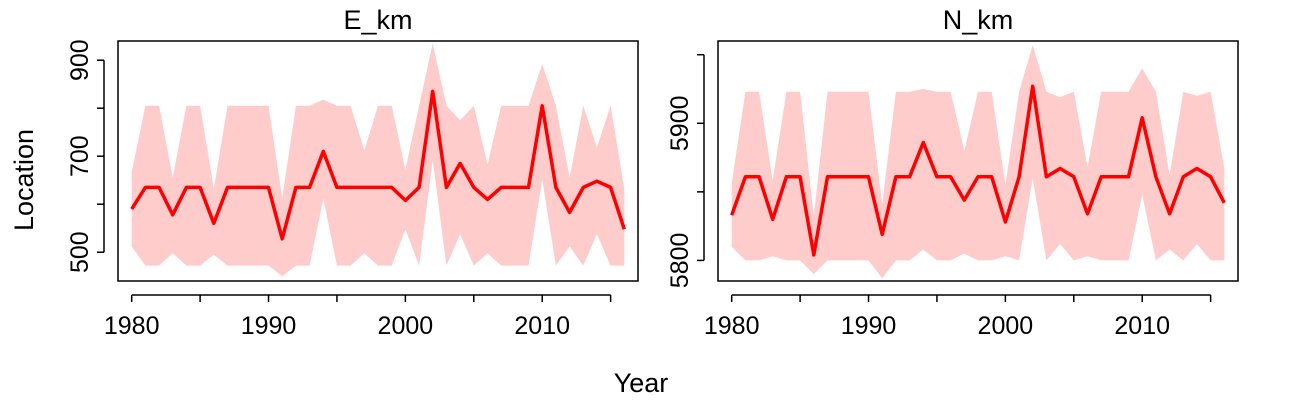  I want to click on y-tick-label: 5800, so click(680, 261).